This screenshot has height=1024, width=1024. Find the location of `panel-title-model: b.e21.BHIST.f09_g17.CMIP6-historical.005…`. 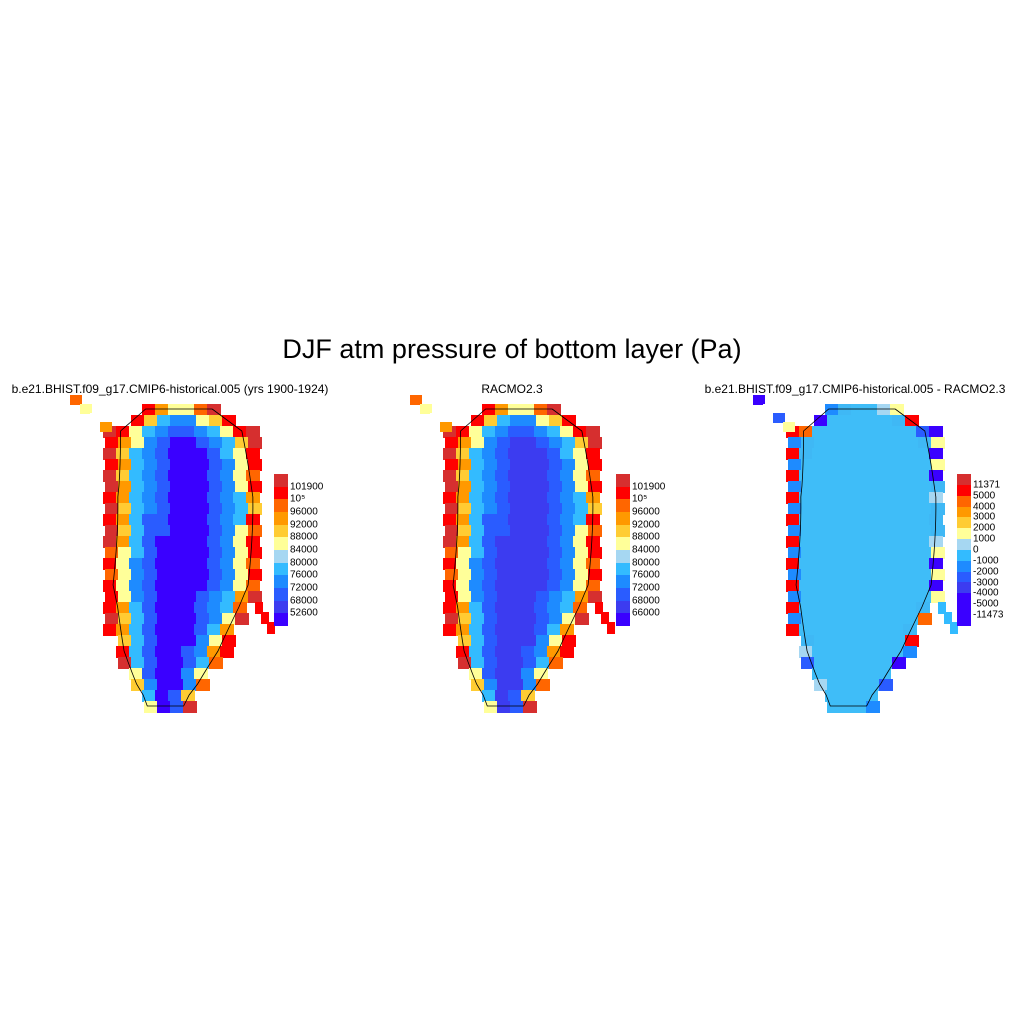

panel-title-model: b.e21.BHIST.f09_g17.CMIP6-historical.005… is located at coordinates (170, 389).